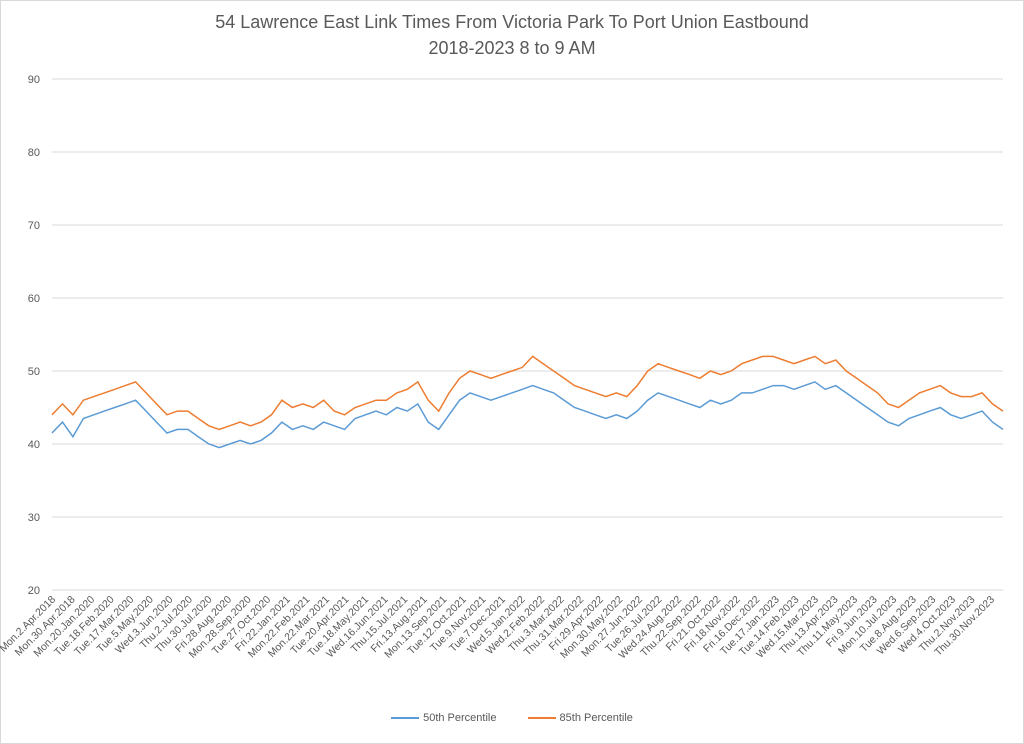 The image size is (1024, 744). What do you see at coordinates (34, 80) in the screenshot?
I see `y-tick-label-90: 90` at bounding box center [34, 80].